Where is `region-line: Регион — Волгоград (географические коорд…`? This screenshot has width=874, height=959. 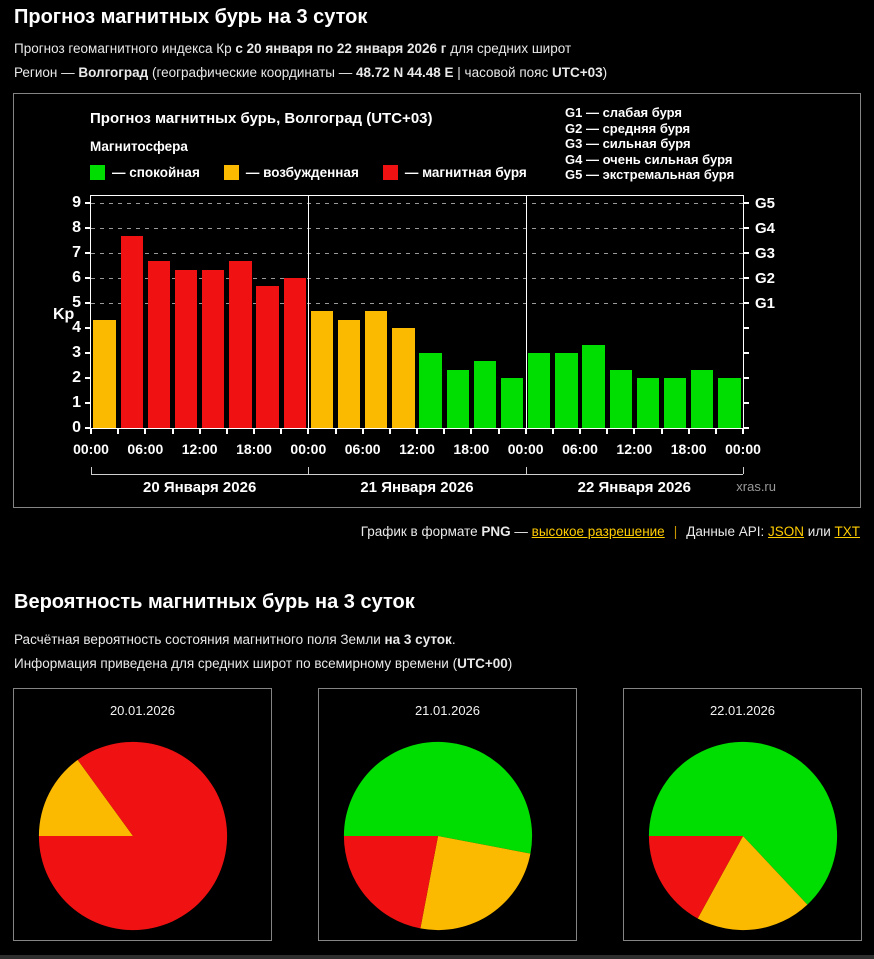 region-line: Регион — Волгоград (географические коорд… is located at coordinates (437, 72).